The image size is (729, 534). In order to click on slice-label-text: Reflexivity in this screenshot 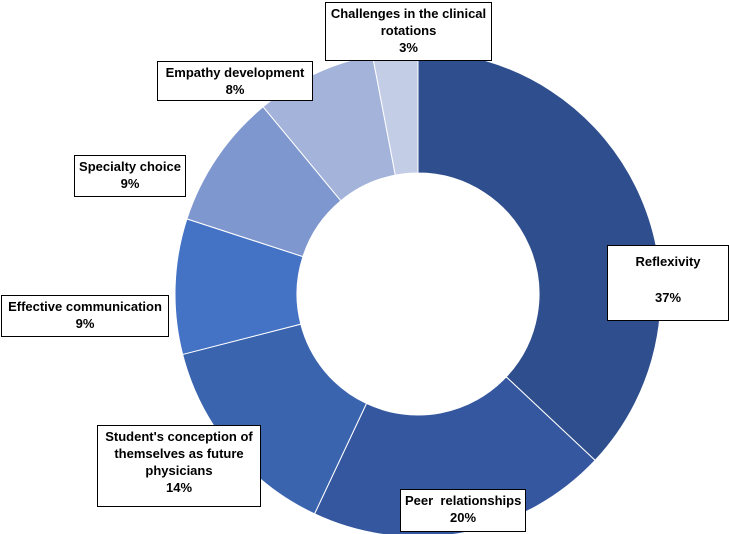, I will do `click(668, 261)`.